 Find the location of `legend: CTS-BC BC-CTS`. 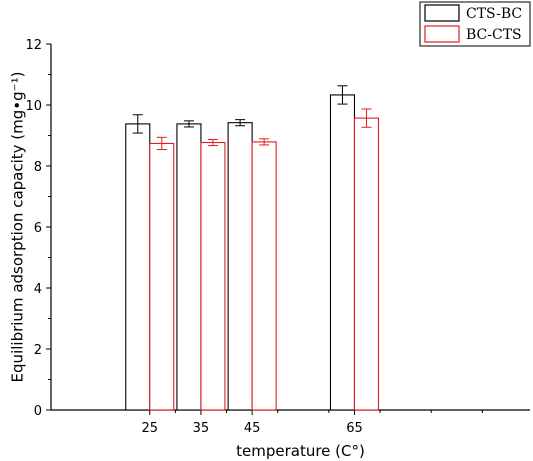

legend: CTS-BC BC-CTS is located at coordinates (475, 24).